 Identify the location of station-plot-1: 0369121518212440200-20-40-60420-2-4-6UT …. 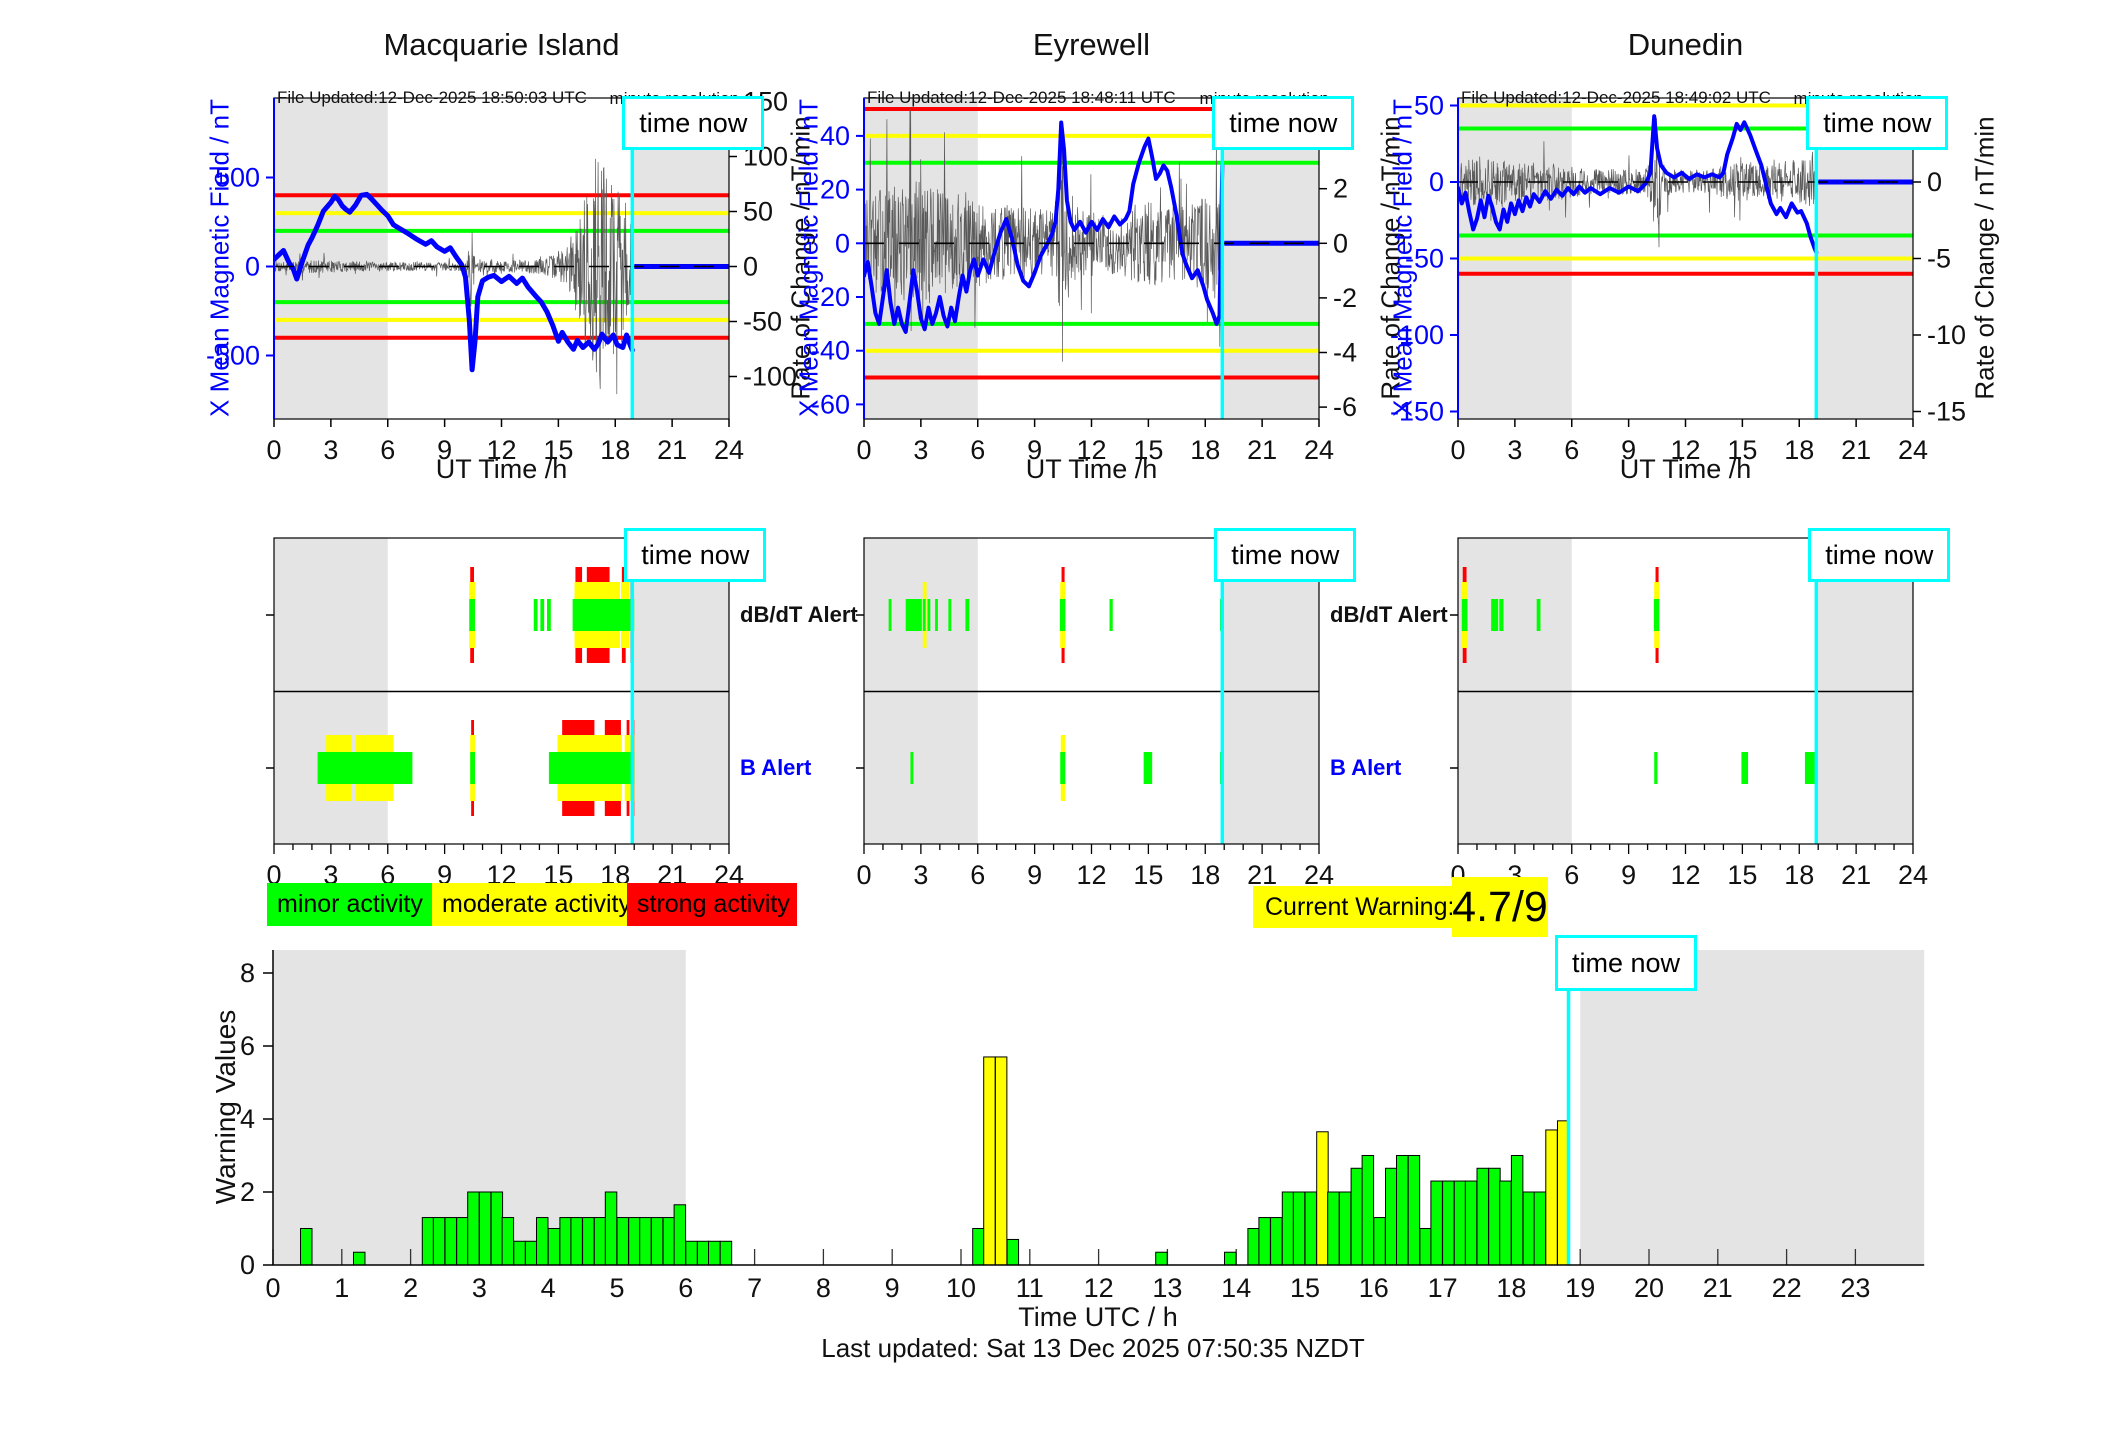
(1084, 290).